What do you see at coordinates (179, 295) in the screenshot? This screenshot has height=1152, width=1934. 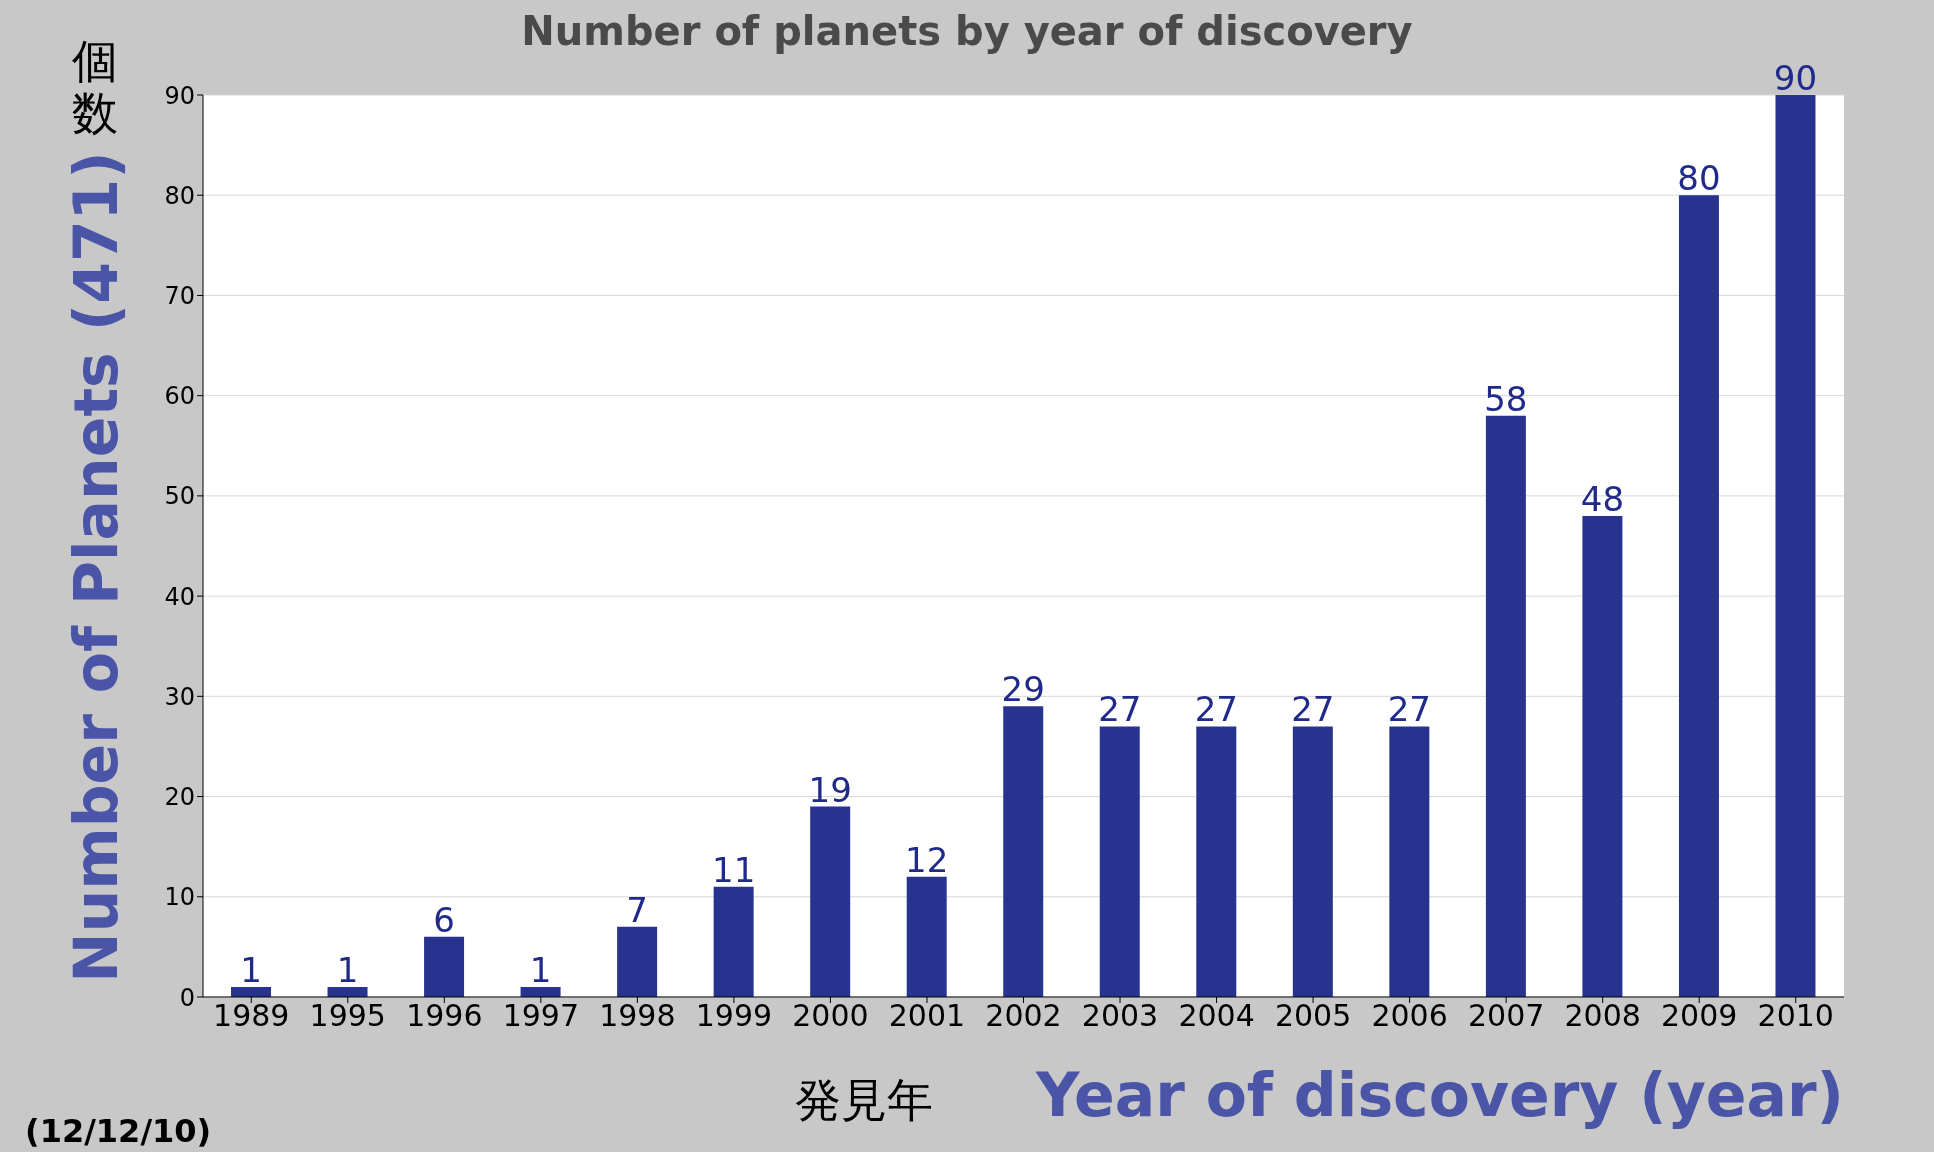 I see `y-tick-label: 70` at bounding box center [179, 295].